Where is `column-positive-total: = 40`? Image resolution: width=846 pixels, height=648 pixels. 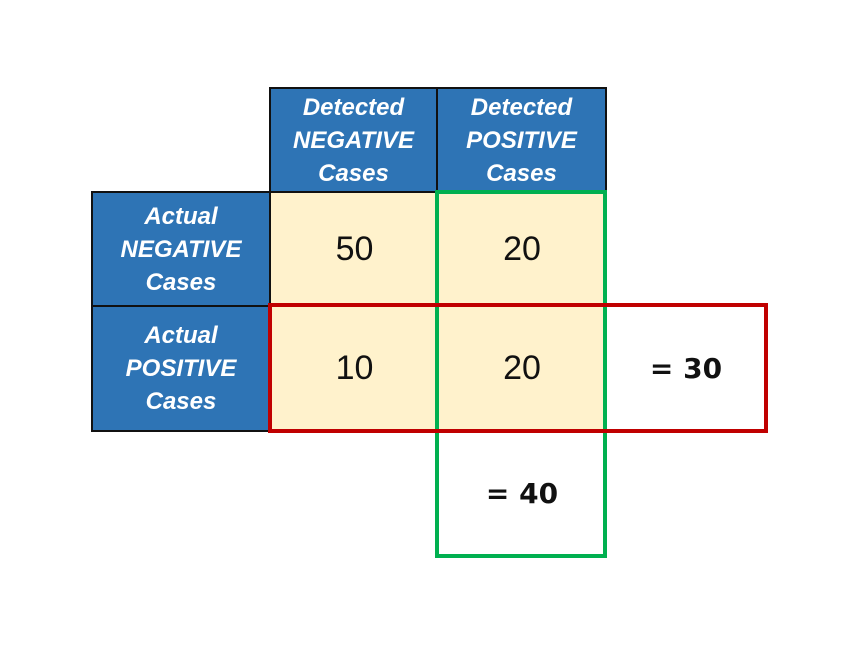
column-positive-total: = 40 is located at coordinates (522, 493).